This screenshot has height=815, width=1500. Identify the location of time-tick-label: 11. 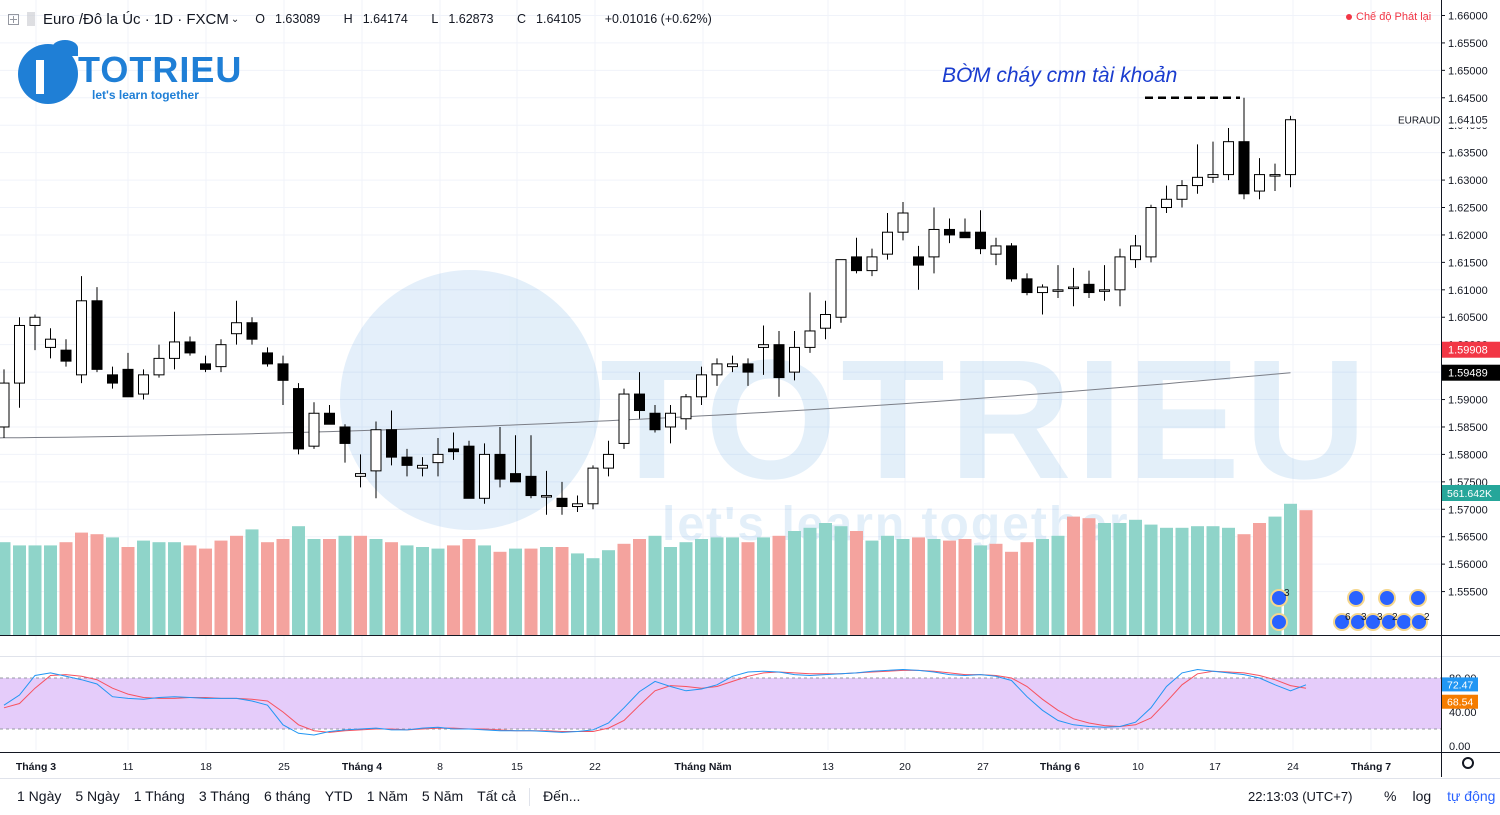
(128, 767).